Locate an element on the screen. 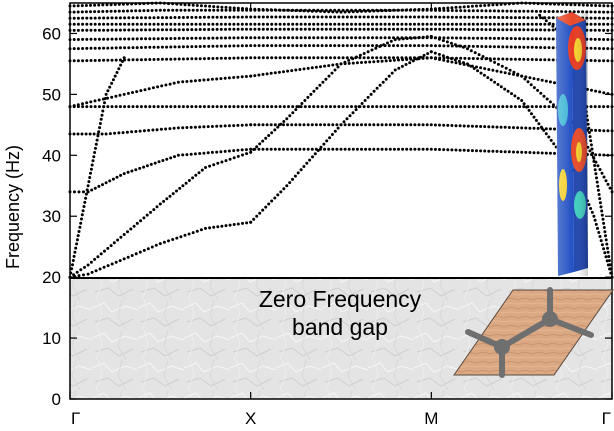 This screenshot has height=431, width=614. unit-cell-rhombus is located at coordinates (533, 332).